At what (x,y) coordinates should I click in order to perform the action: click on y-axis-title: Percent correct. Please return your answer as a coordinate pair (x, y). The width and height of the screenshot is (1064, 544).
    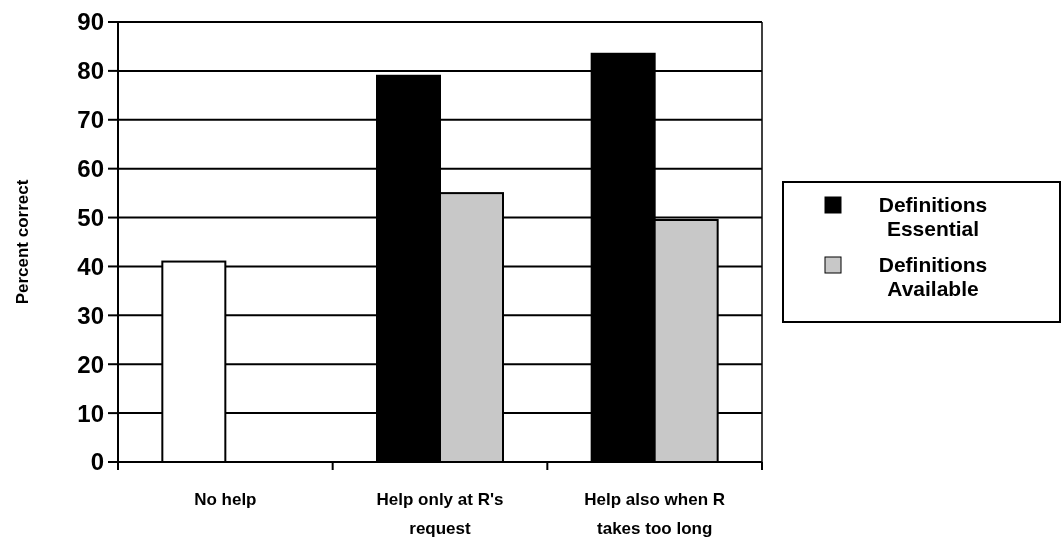
    Looking at the image, I should click on (22, 242).